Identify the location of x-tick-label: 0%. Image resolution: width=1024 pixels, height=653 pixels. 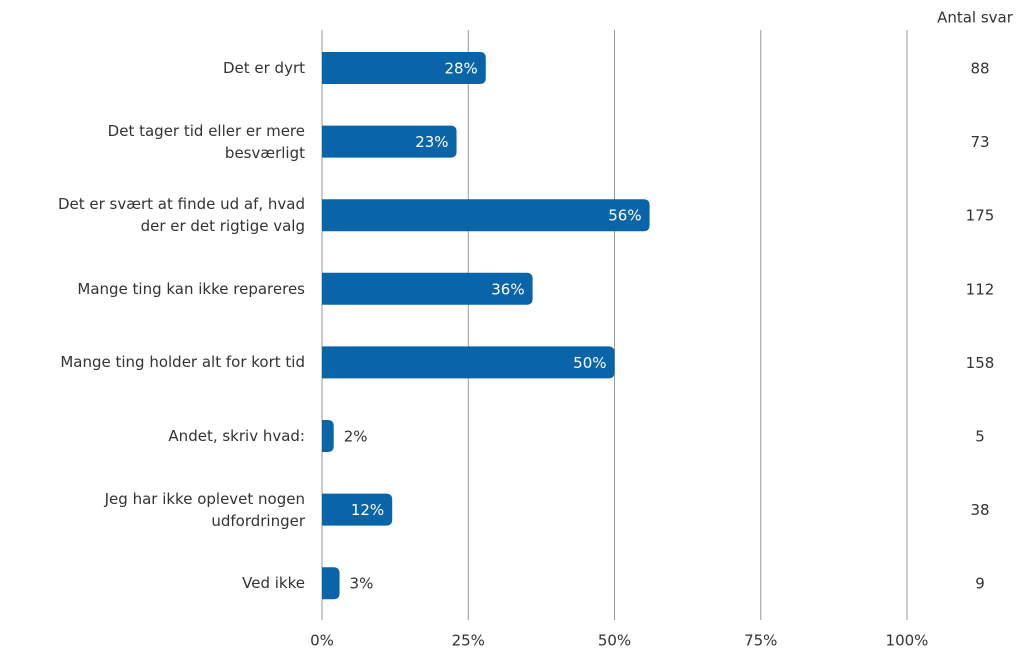
(322, 641).